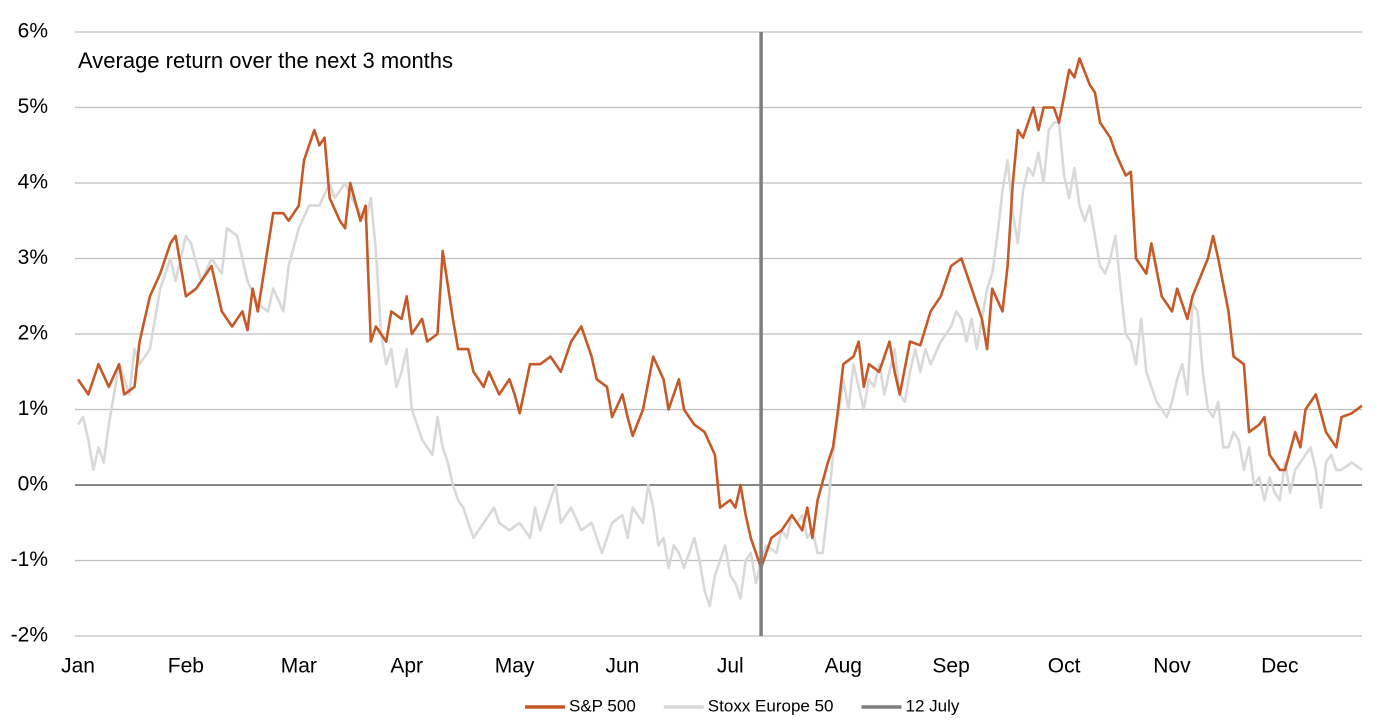  I want to click on y-tick-label: 3%, so click(33, 257).